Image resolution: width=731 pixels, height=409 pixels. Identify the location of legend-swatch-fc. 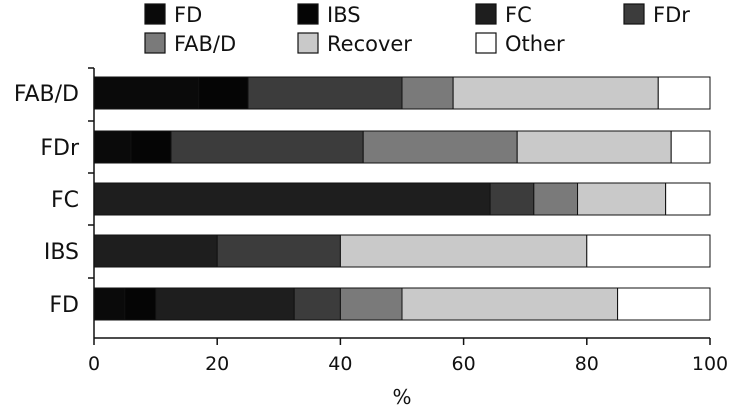
(486, 14).